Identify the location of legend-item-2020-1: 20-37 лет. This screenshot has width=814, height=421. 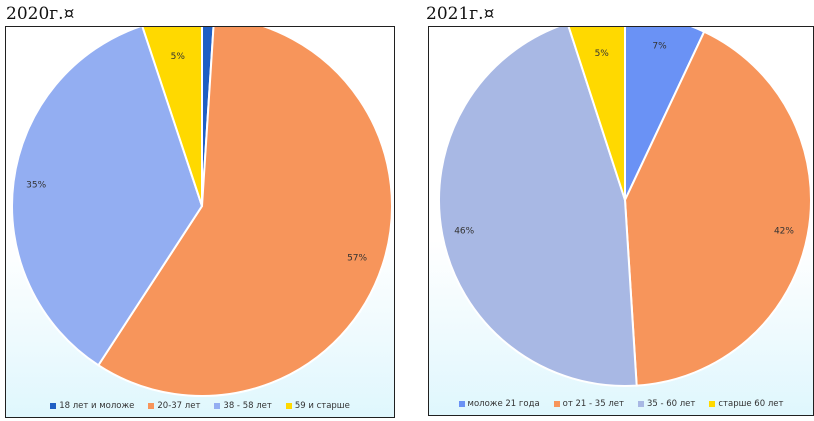
(174, 406).